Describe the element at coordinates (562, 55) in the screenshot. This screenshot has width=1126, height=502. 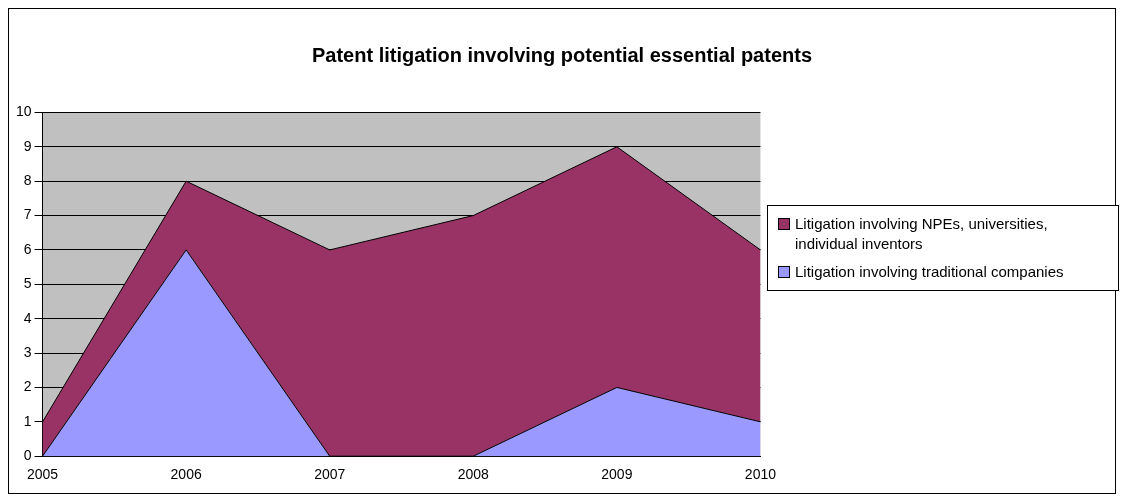
I see `chart-title: Patent litigation involving potential essential patents` at that location.